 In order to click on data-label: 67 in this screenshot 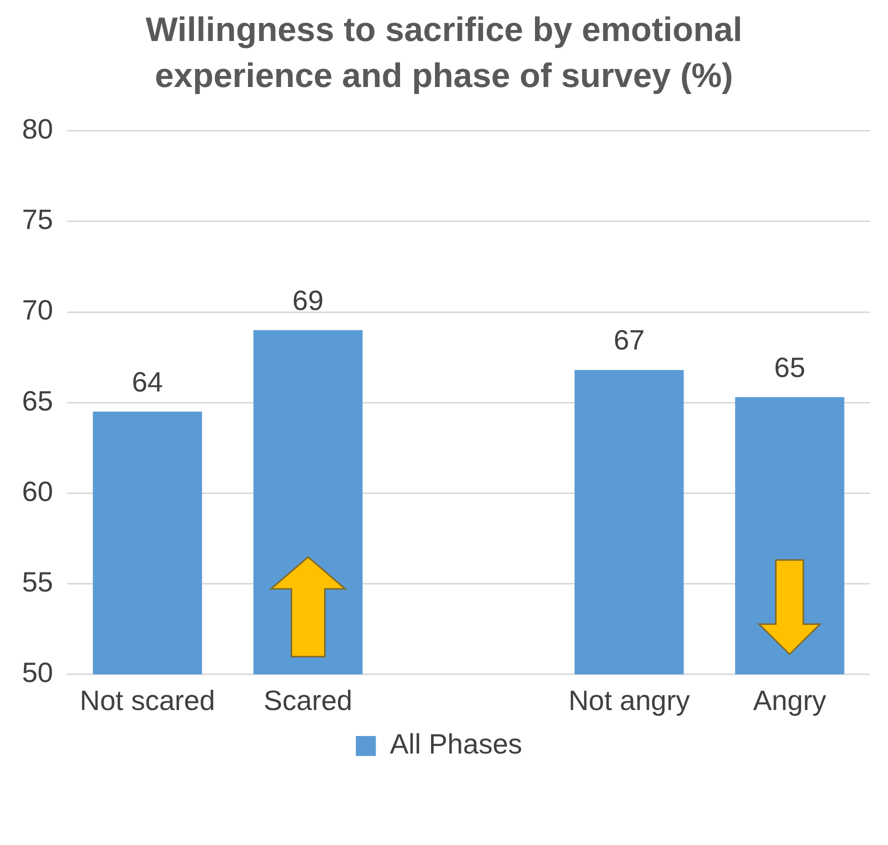, I will do `click(629, 340)`.